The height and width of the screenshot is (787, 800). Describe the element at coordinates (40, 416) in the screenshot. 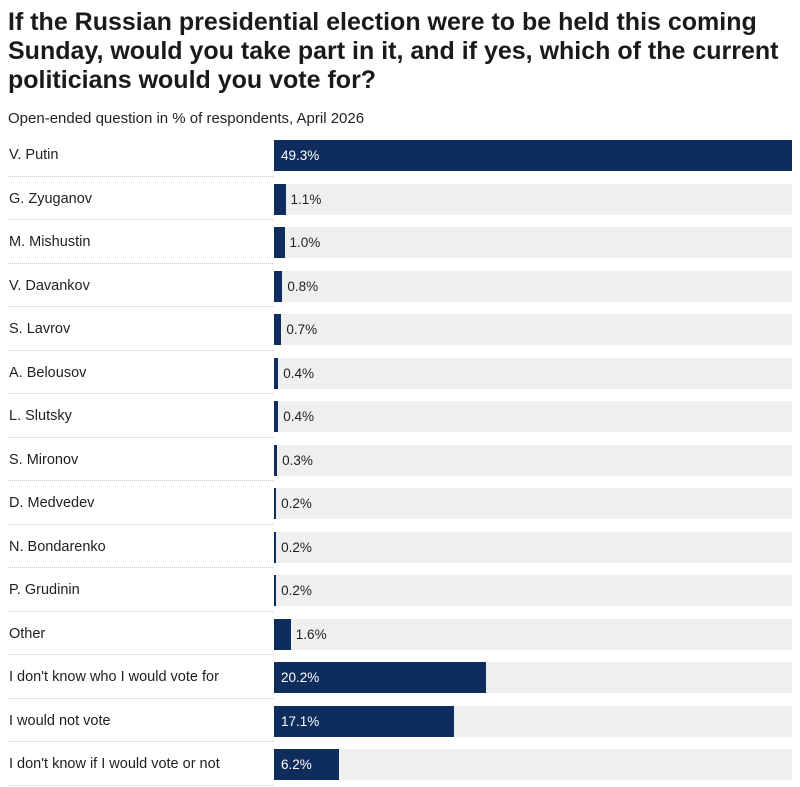

I see `category-label: L. Slutsky` at that location.